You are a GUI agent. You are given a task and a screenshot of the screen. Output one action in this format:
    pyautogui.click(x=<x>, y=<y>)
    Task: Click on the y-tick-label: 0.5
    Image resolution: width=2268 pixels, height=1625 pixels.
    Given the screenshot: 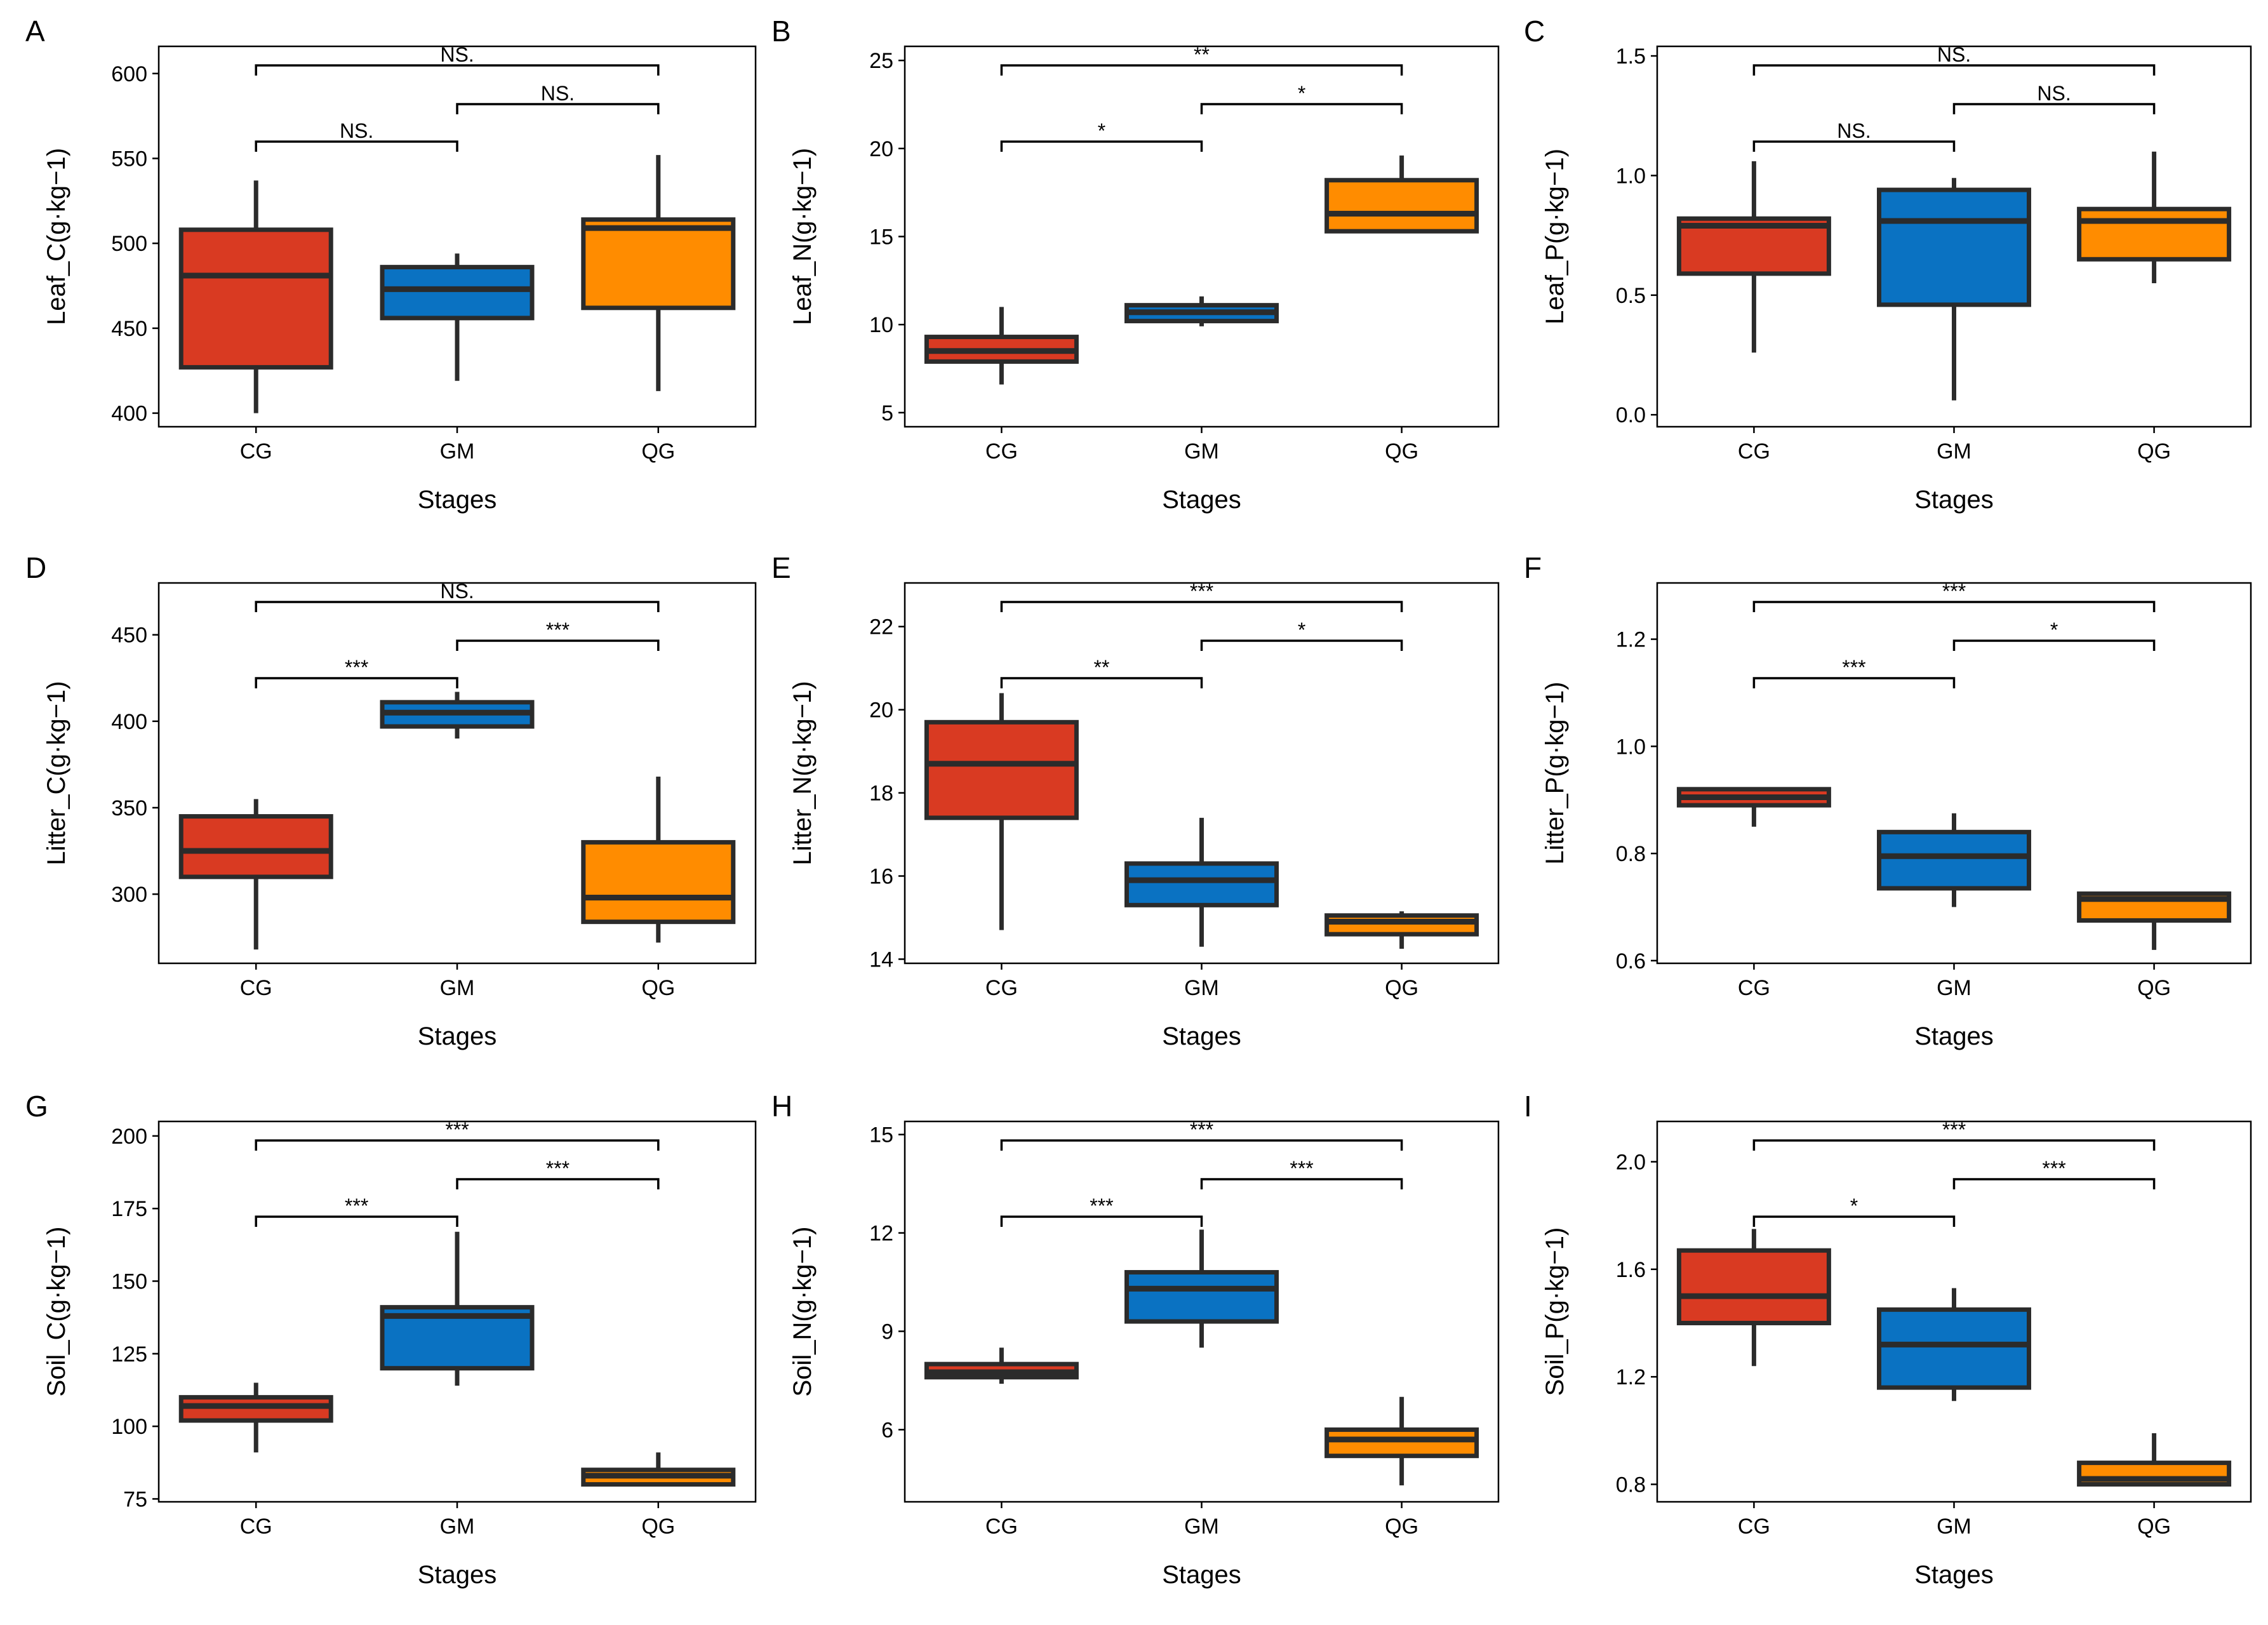 What is the action you would take?
    pyautogui.click(x=1631, y=296)
    